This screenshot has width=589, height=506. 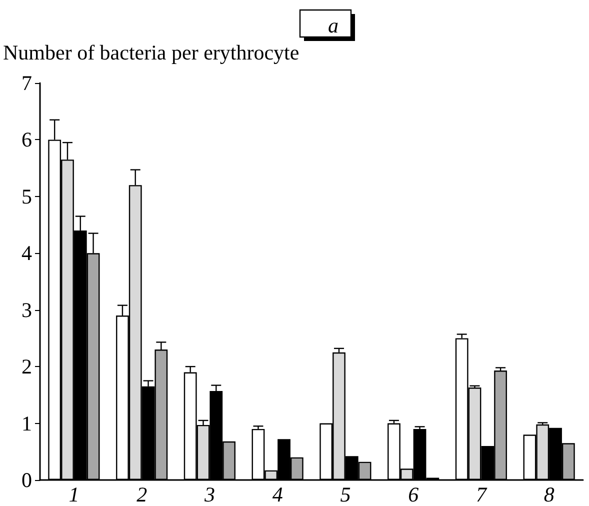 What do you see at coordinates (27, 196) in the screenshot?
I see `y-tick-label: 5` at bounding box center [27, 196].